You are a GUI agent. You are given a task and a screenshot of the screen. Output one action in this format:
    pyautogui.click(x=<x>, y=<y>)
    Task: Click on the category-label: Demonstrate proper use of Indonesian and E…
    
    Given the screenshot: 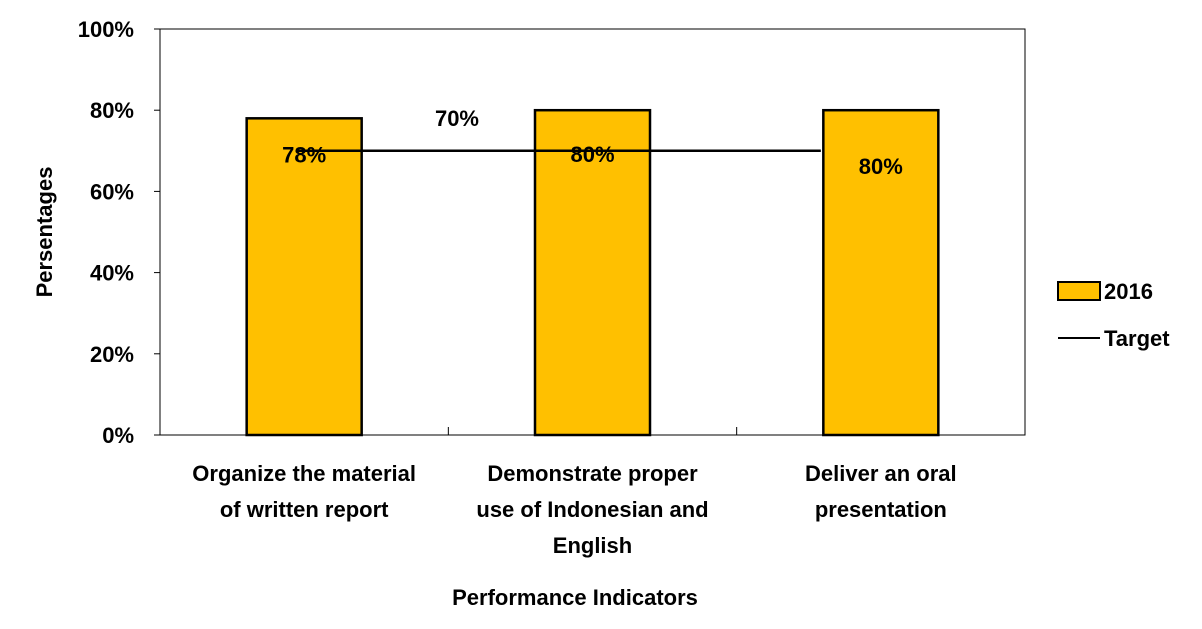 What is the action you would take?
    pyautogui.click(x=592, y=509)
    